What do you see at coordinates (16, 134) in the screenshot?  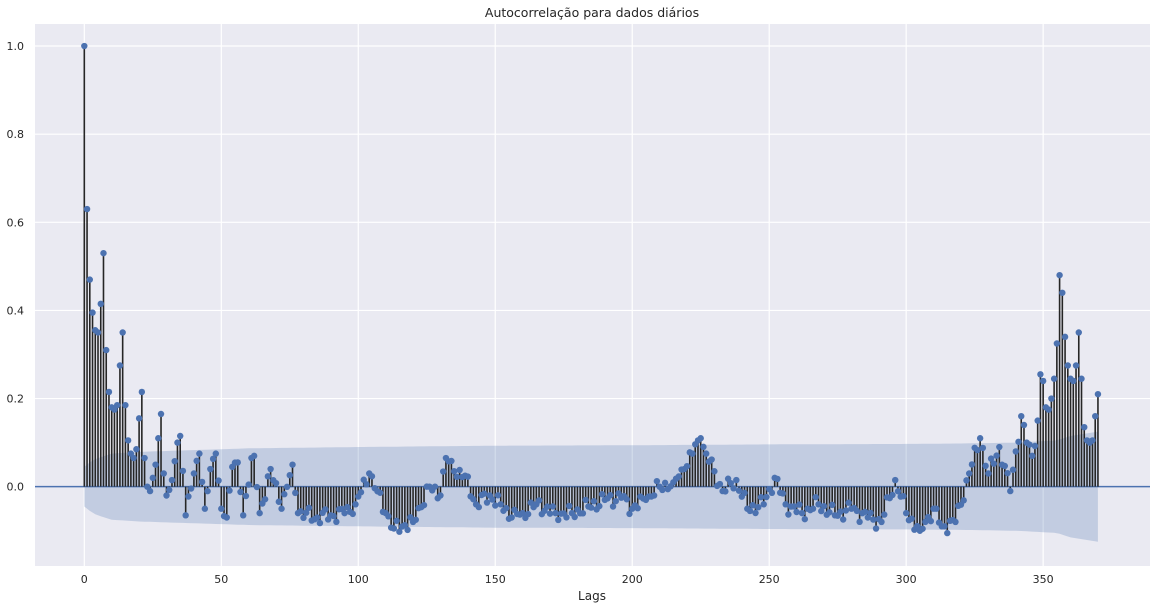 I see `y-tick-label: 0.8` at bounding box center [16, 134].